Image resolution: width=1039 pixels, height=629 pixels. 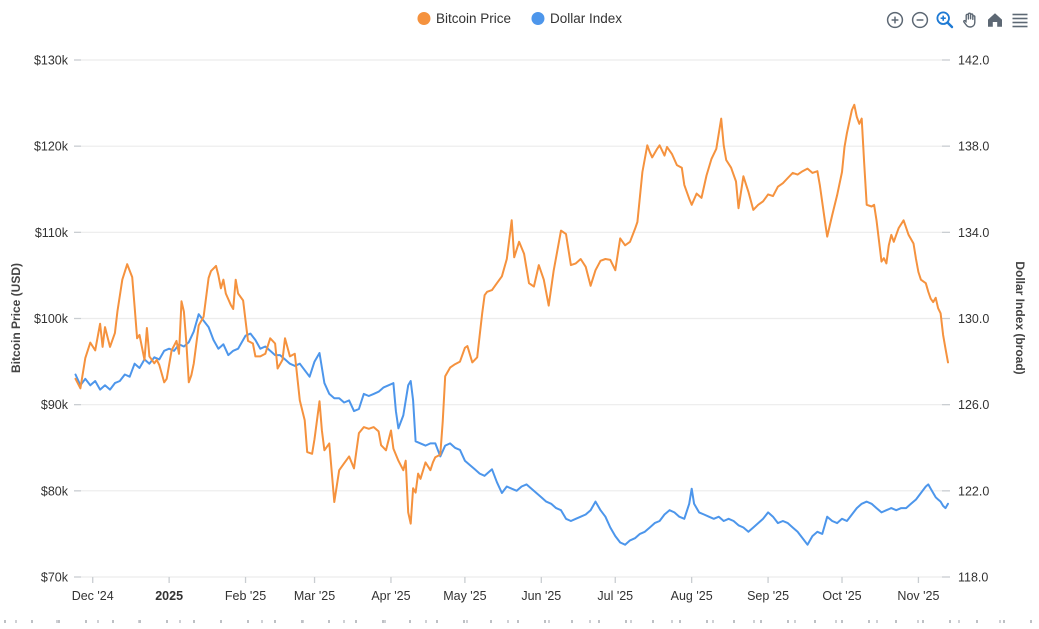 What do you see at coordinates (93, 596) in the screenshot?
I see `x-tick-label: Dec '24` at bounding box center [93, 596].